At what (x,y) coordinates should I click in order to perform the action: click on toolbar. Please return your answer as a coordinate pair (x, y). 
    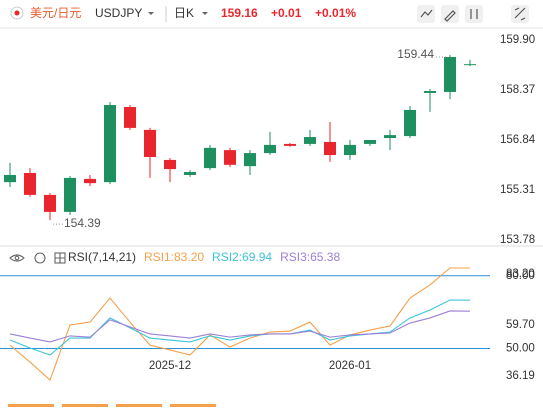
    Looking at the image, I should click on (473, 14).